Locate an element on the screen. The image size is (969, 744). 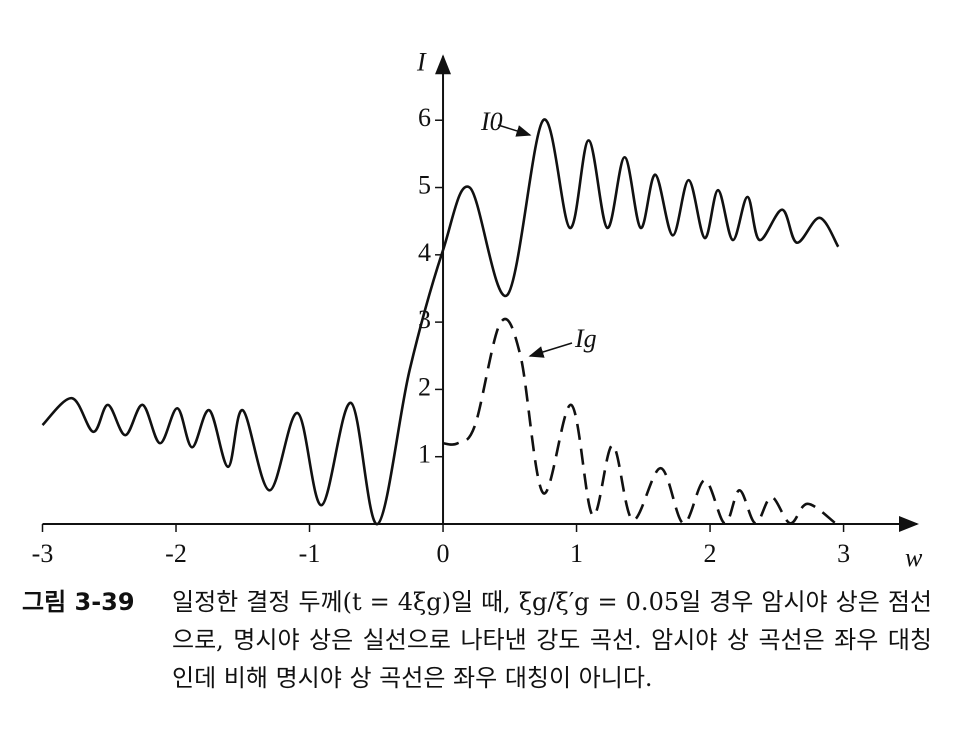
x-tick-label: 2 is located at coordinates (710, 553).